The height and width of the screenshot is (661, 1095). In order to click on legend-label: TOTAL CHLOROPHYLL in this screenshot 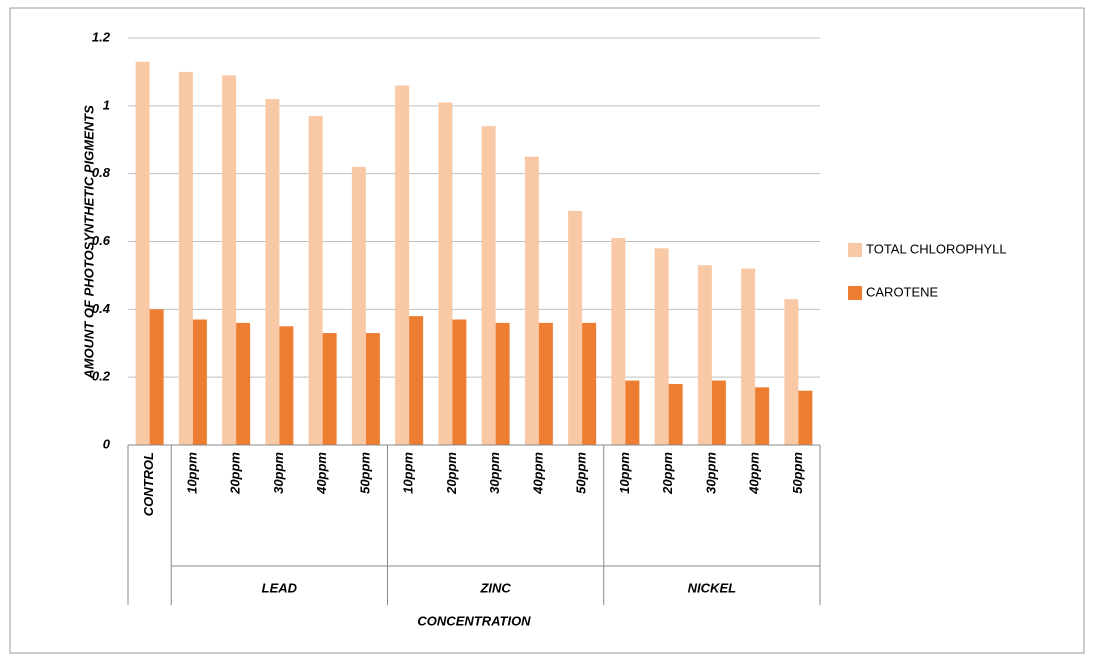, I will do `click(936, 248)`.